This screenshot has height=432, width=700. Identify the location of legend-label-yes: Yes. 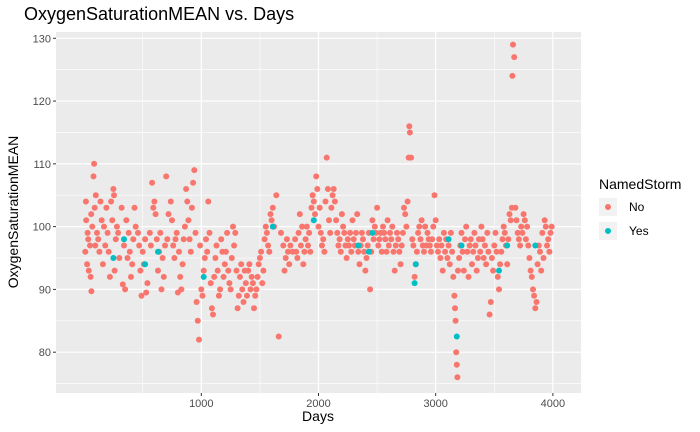
(639, 231).